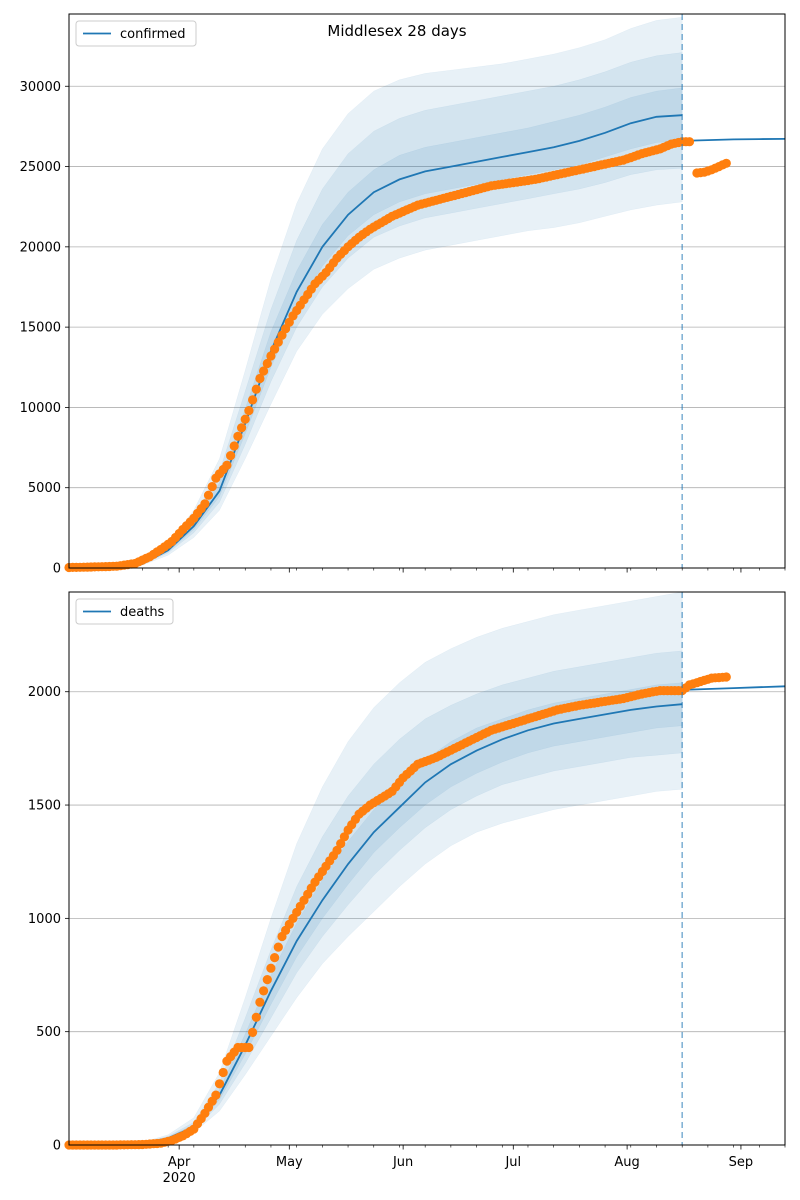 The image size is (800, 1200). Describe the element at coordinates (40, 87) in the screenshot. I see `y-tick-label: 30000` at that location.